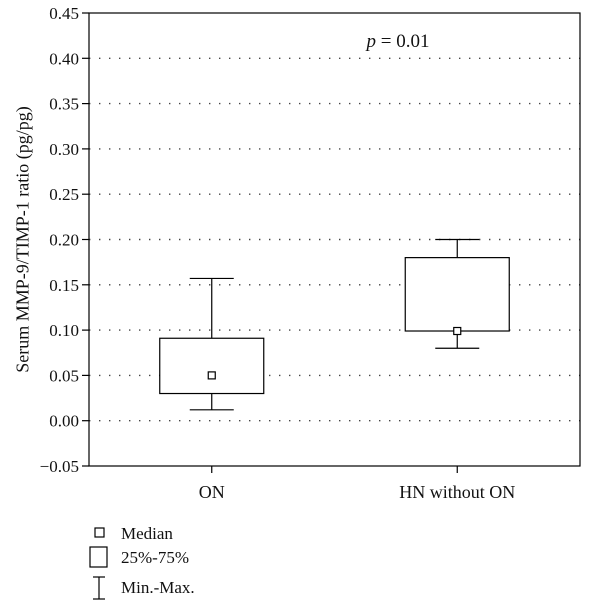 The height and width of the screenshot is (606, 600). I want to click on y-tick-label: 0.20, so click(64, 240).